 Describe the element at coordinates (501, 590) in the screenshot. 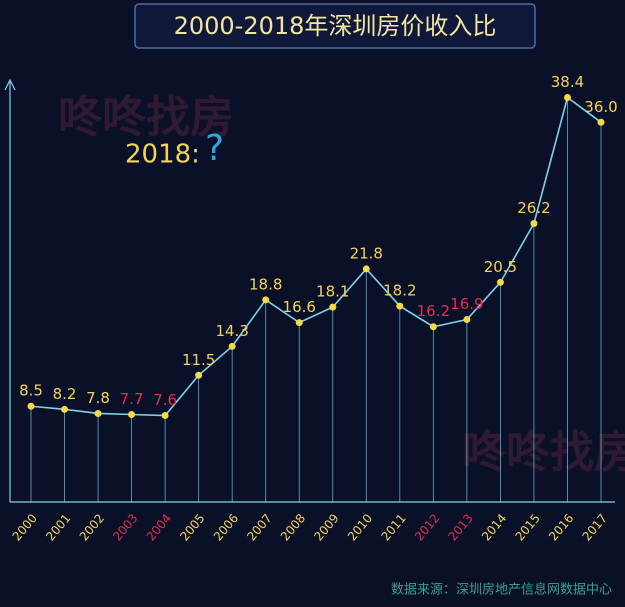

I see `source-note: 数据来源：深圳房地产信息网数据中心` at that location.